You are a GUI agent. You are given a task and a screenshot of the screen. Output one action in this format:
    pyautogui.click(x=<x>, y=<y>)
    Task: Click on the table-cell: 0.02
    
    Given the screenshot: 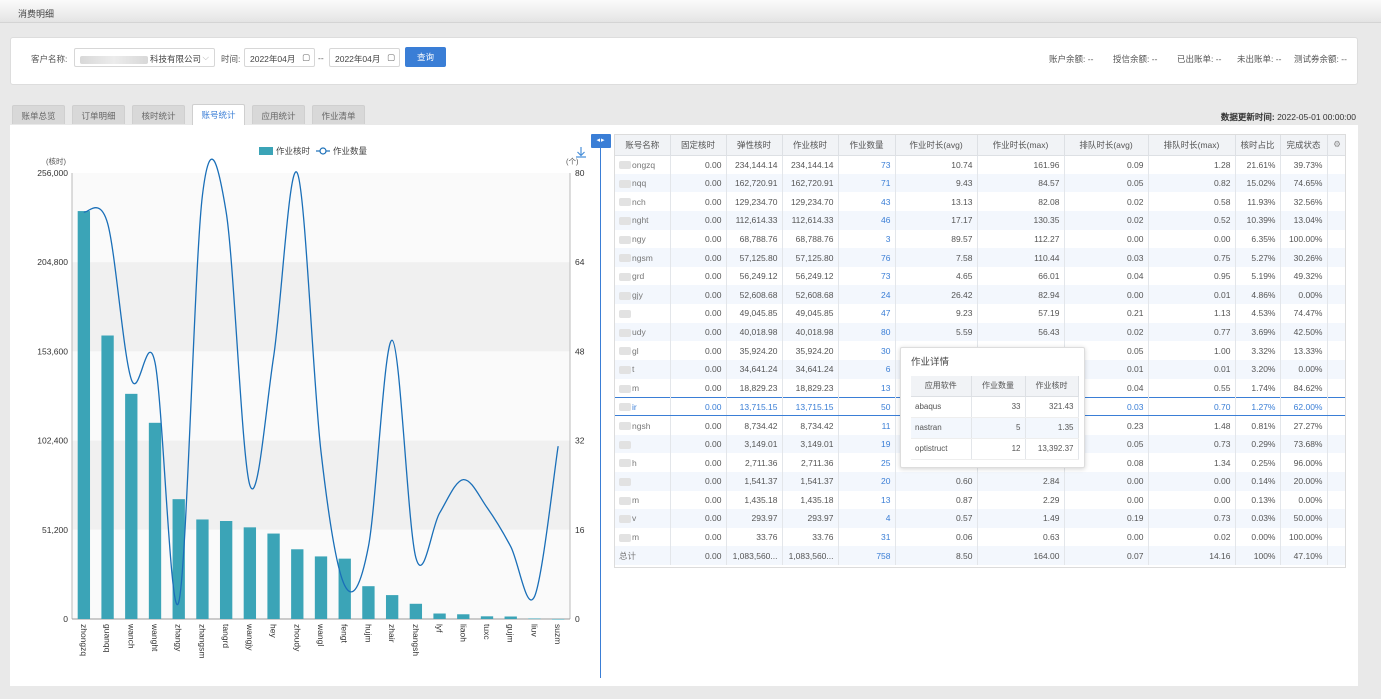 What is the action you would take?
    pyautogui.click(x=1106, y=332)
    